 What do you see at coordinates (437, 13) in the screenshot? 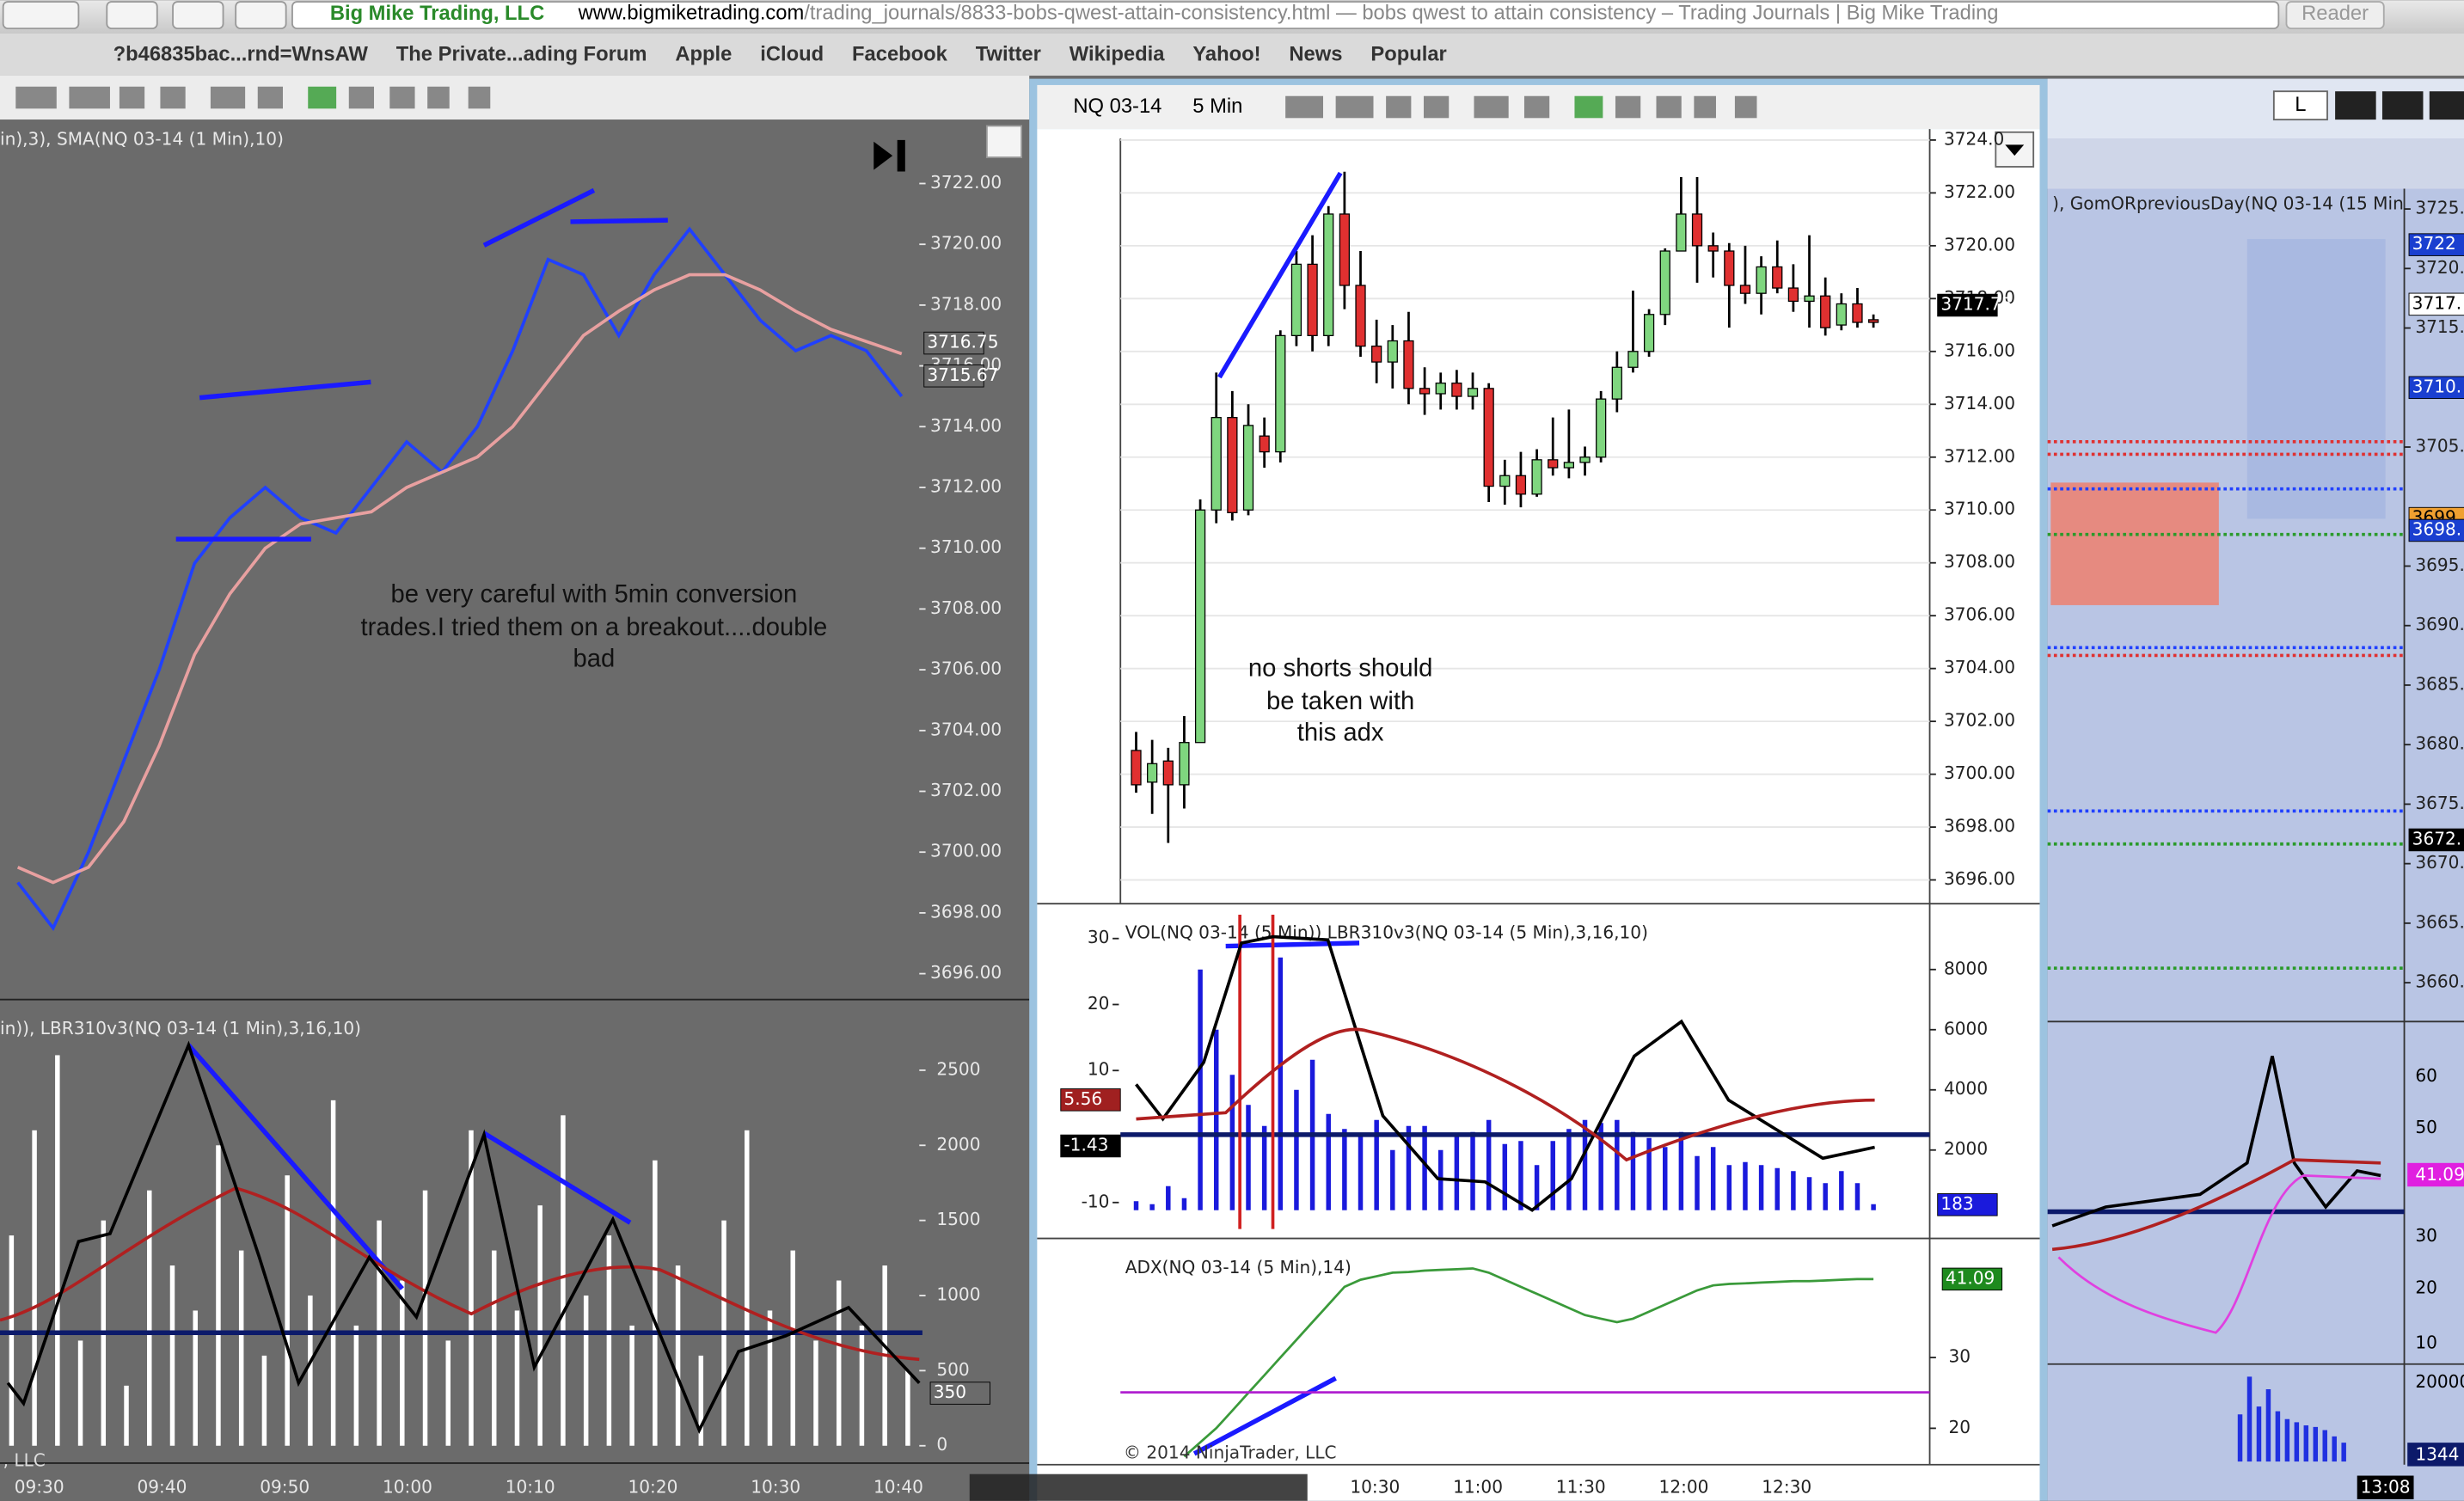
I see `site-name: Big Mike Trading, LLC` at bounding box center [437, 13].